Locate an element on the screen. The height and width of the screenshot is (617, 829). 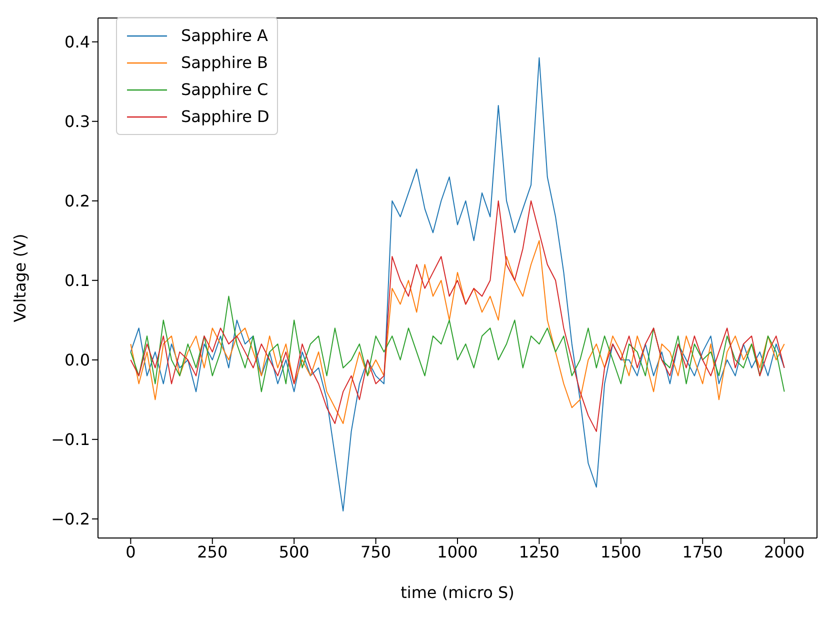
x-tick-label: 1250 is located at coordinates (539, 552).